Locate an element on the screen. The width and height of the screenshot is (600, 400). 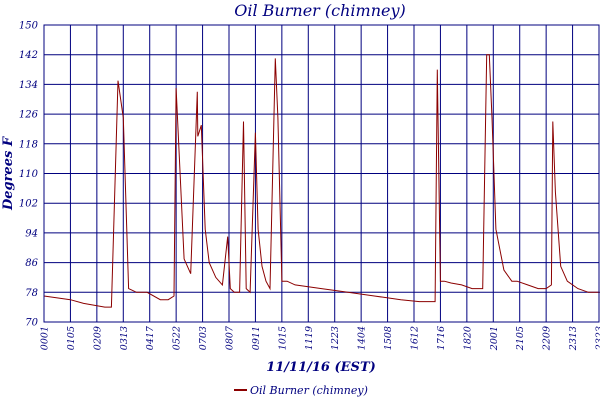
y-tick-label: 110 is located at coordinates (29, 174).